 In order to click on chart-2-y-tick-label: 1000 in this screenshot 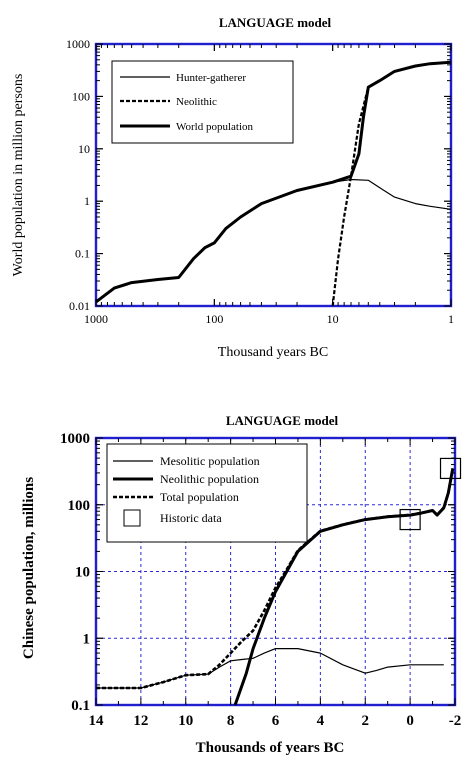, I will do `click(75, 439)`.